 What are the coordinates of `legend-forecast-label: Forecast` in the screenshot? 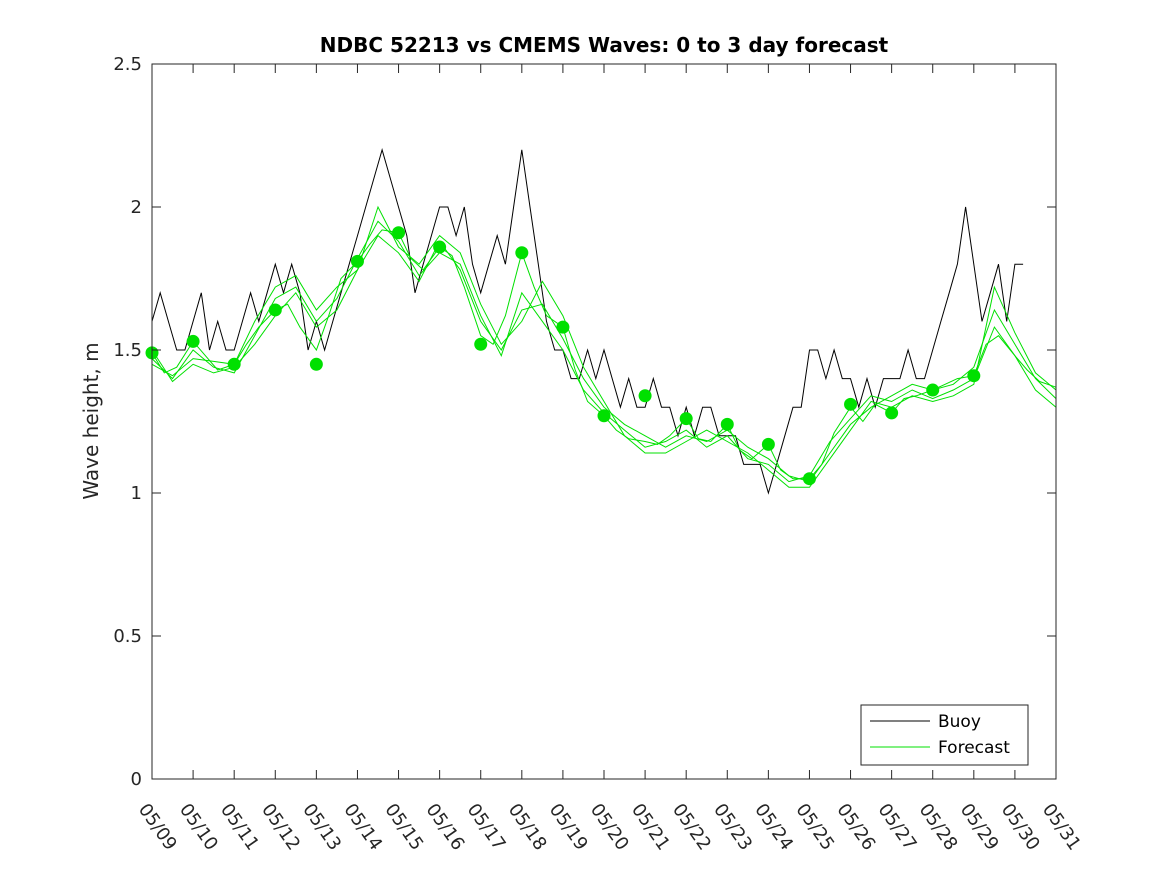 It's located at (974, 748).